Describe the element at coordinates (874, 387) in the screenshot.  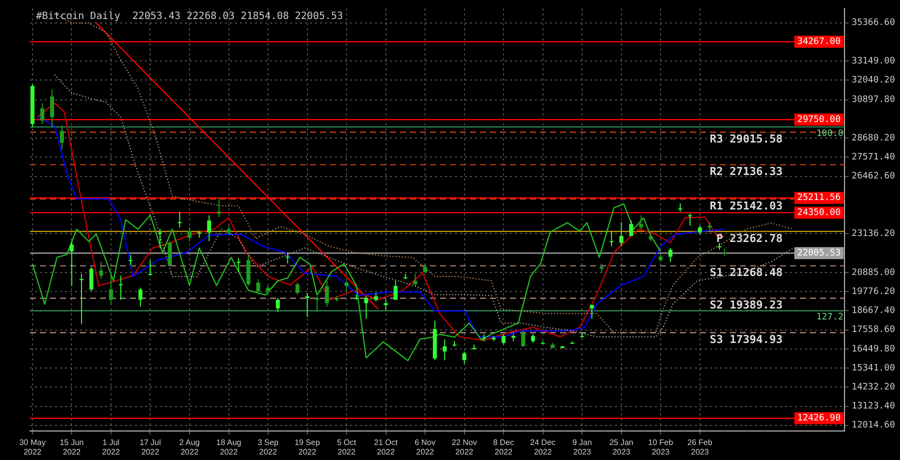
I see `y-tick-label: 14232.20` at that location.